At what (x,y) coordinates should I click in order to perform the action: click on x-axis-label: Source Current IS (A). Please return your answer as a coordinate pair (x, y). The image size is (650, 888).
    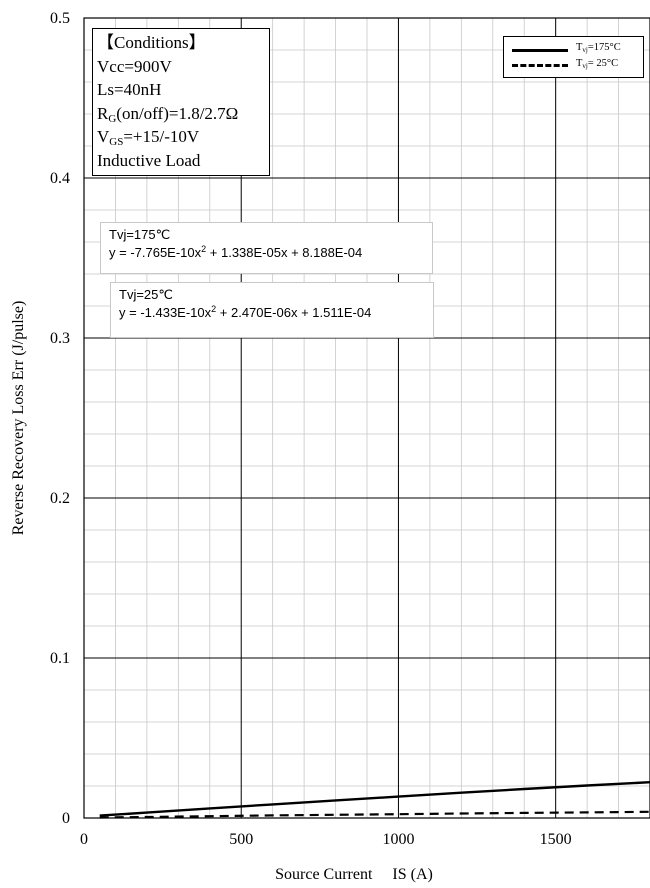
    Looking at the image, I should click on (354, 874).